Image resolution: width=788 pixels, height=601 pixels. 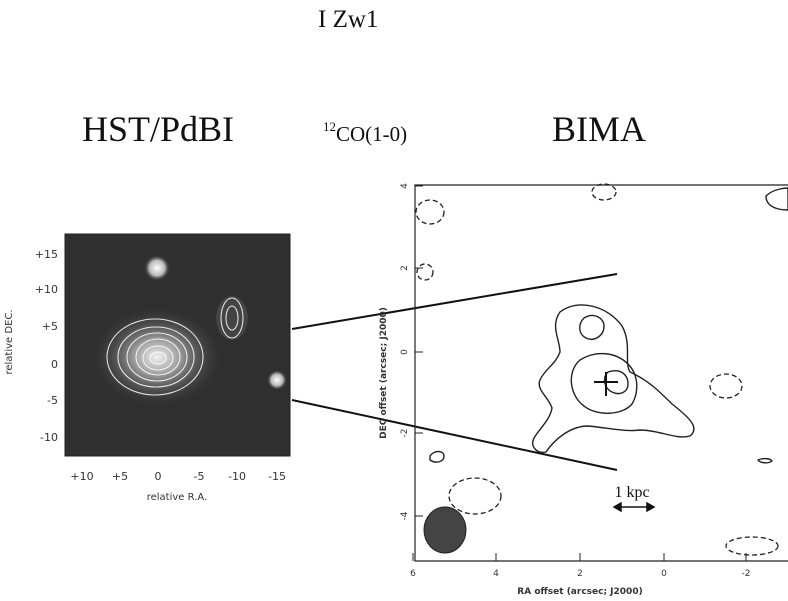 What do you see at coordinates (664, 574) in the screenshot?
I see `right-x-tick-label: 0` at bounding box center [664, 574].